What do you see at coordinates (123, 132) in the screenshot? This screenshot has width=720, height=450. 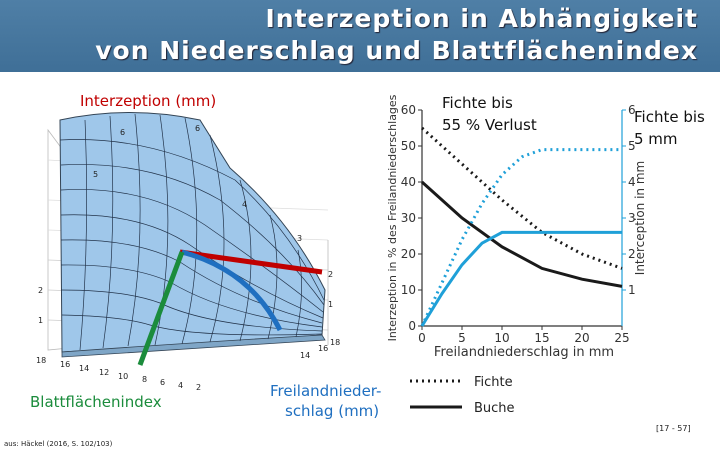 I see `surface-label-6a: 6` at bounding box center [123, 132].